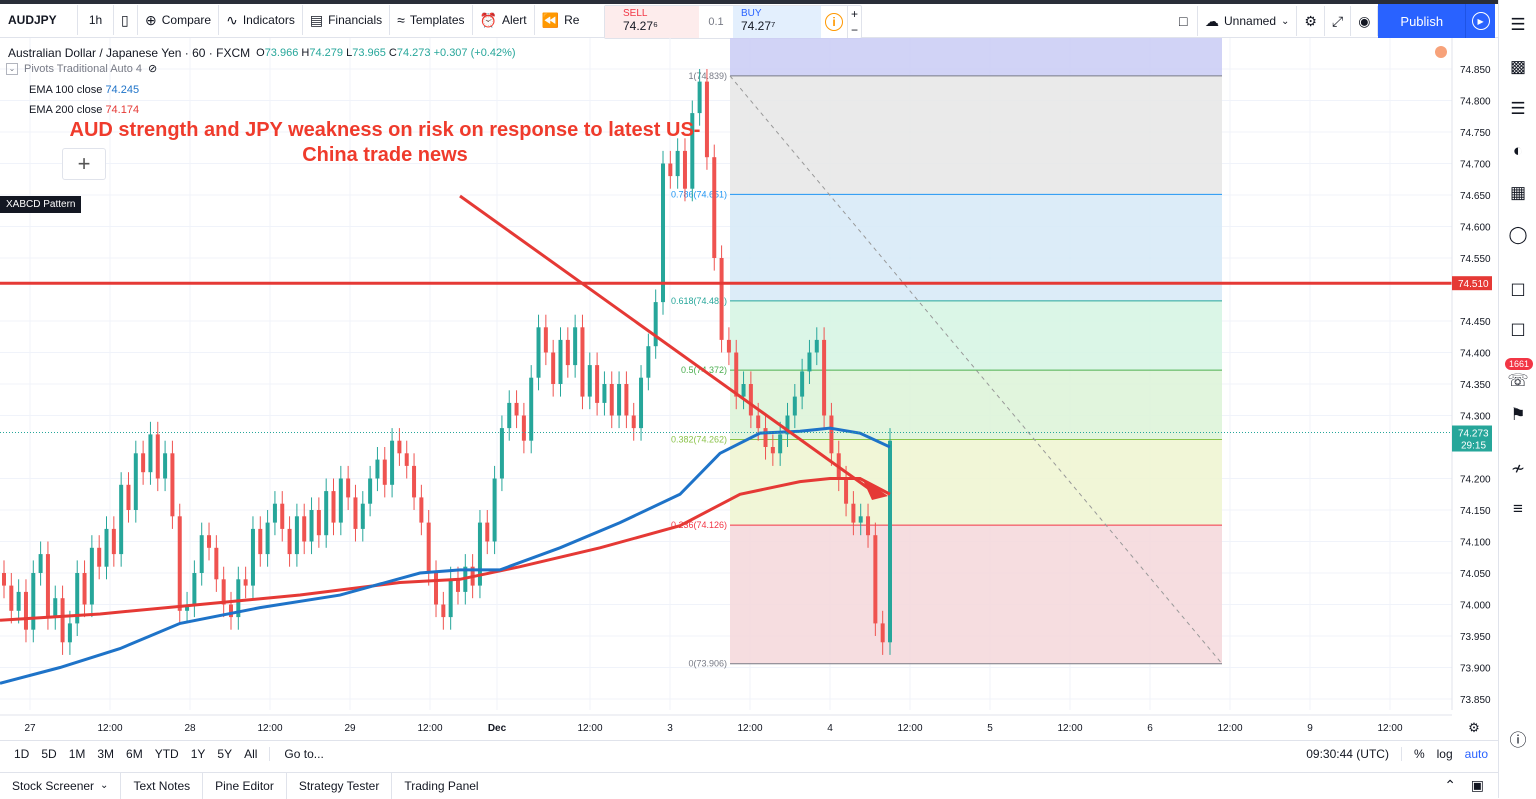  What do you see at coordinates (1518, 24) in the screenshot?
I see `watchlist-icon: ☰` at bounding box center [1518, 24].